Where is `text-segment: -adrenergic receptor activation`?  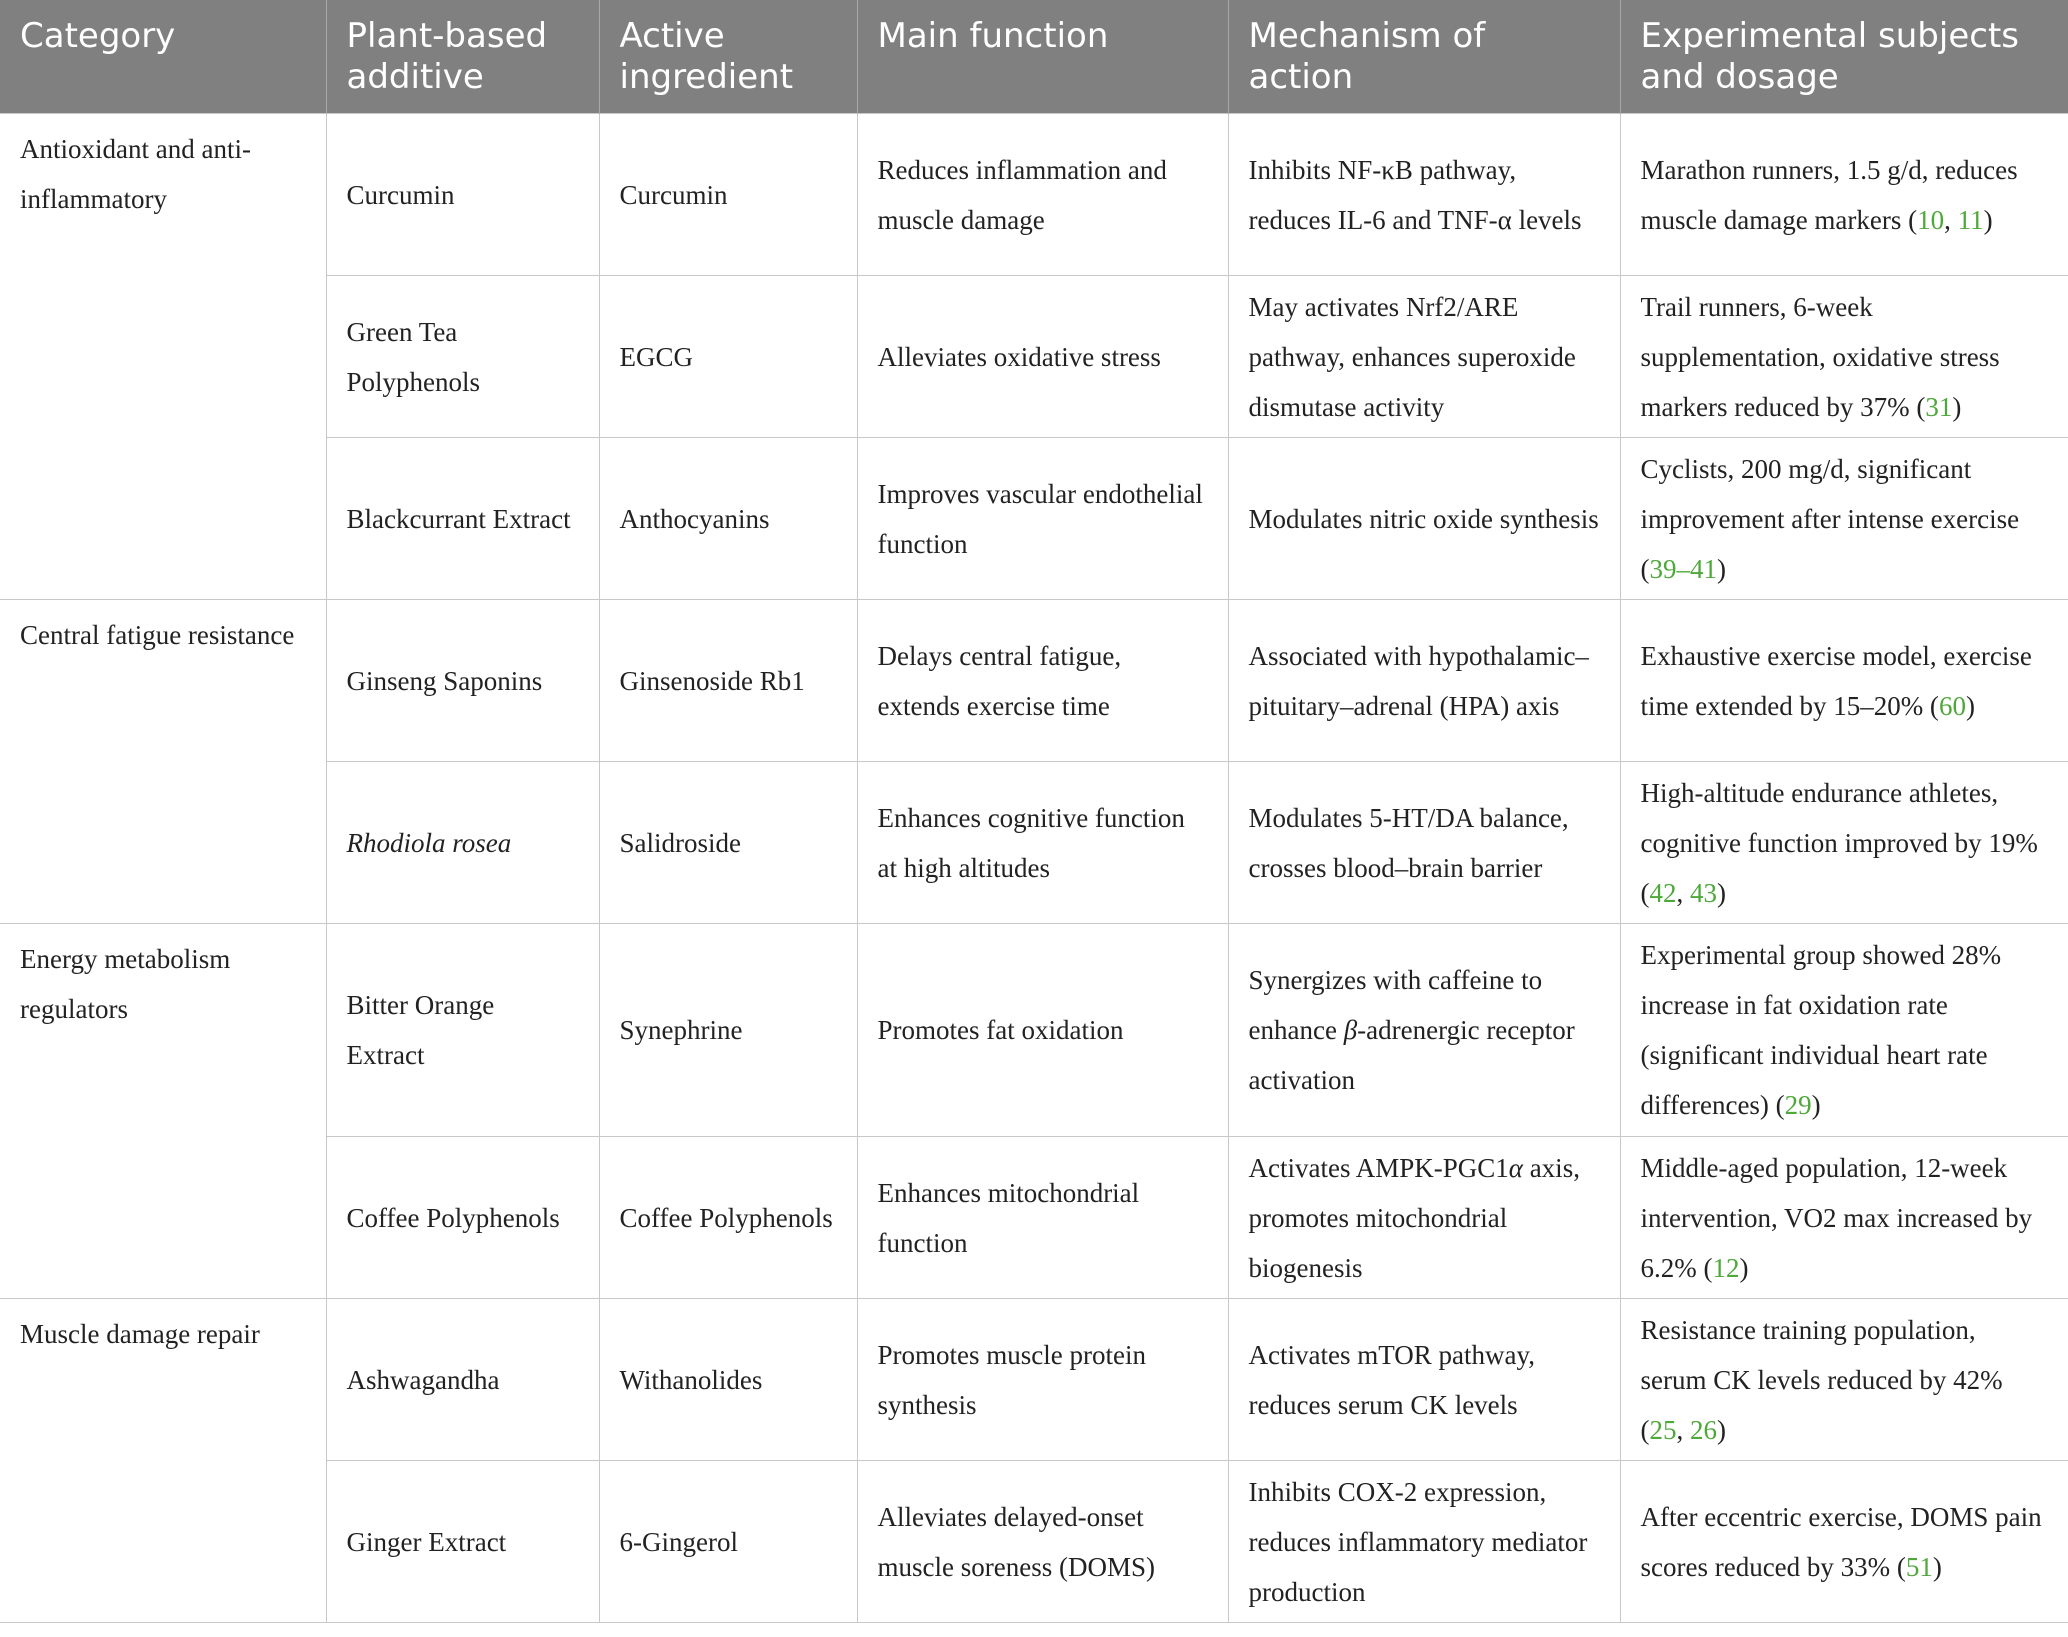 text-segment: -adrenergic receptor activation is located at coordinates (1411, 1055).